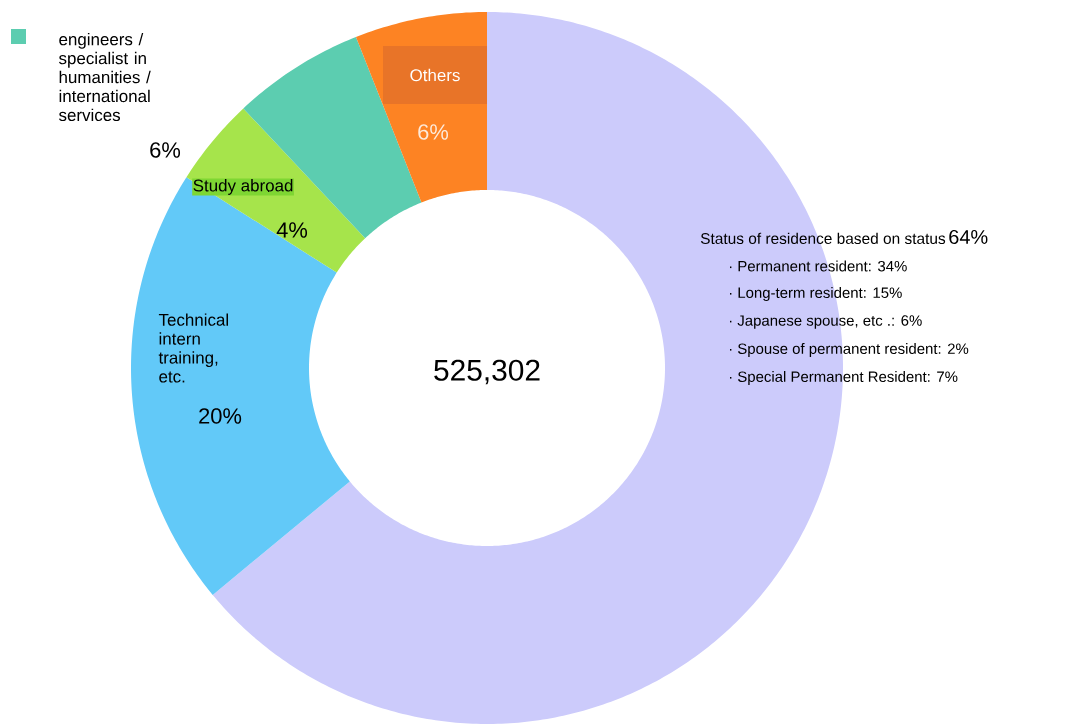 Image resolution: width=1083 pixels, height=724 pixels. What do you see at coordinates (815, 294) in the screenshot?
I see `text: · Long-term resident: 15%` at bounding box center [815, 294].